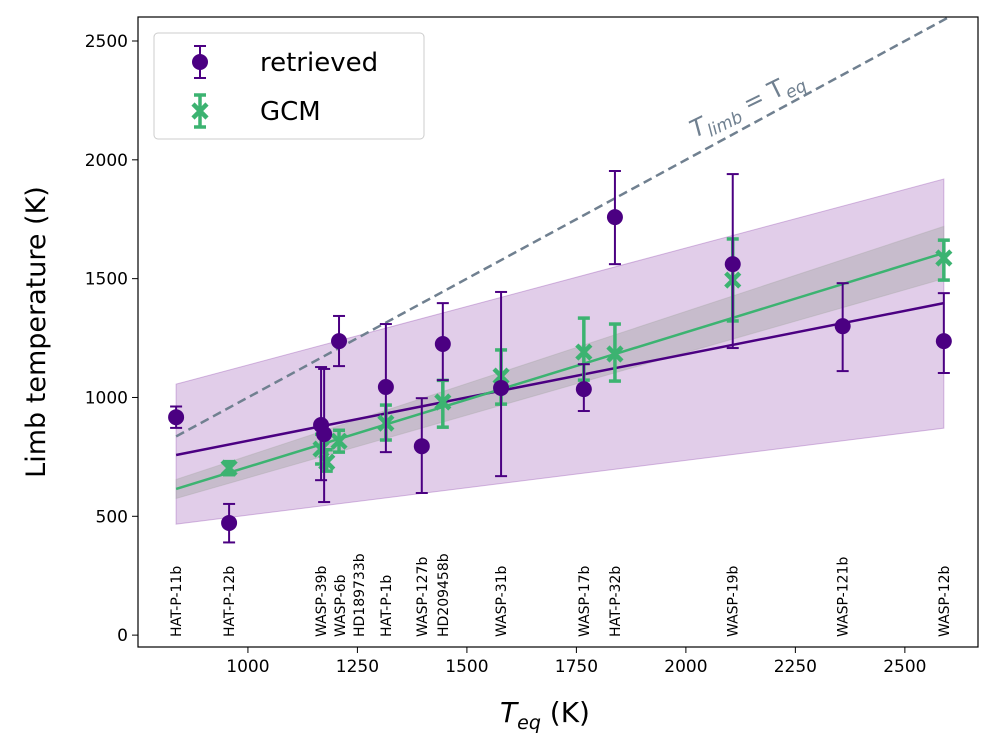 This screenshot has width=1000, height=753. Describe the element at coordinates (685, 667) in the screenshot. I see `x-tick-label: 2000` at that location.